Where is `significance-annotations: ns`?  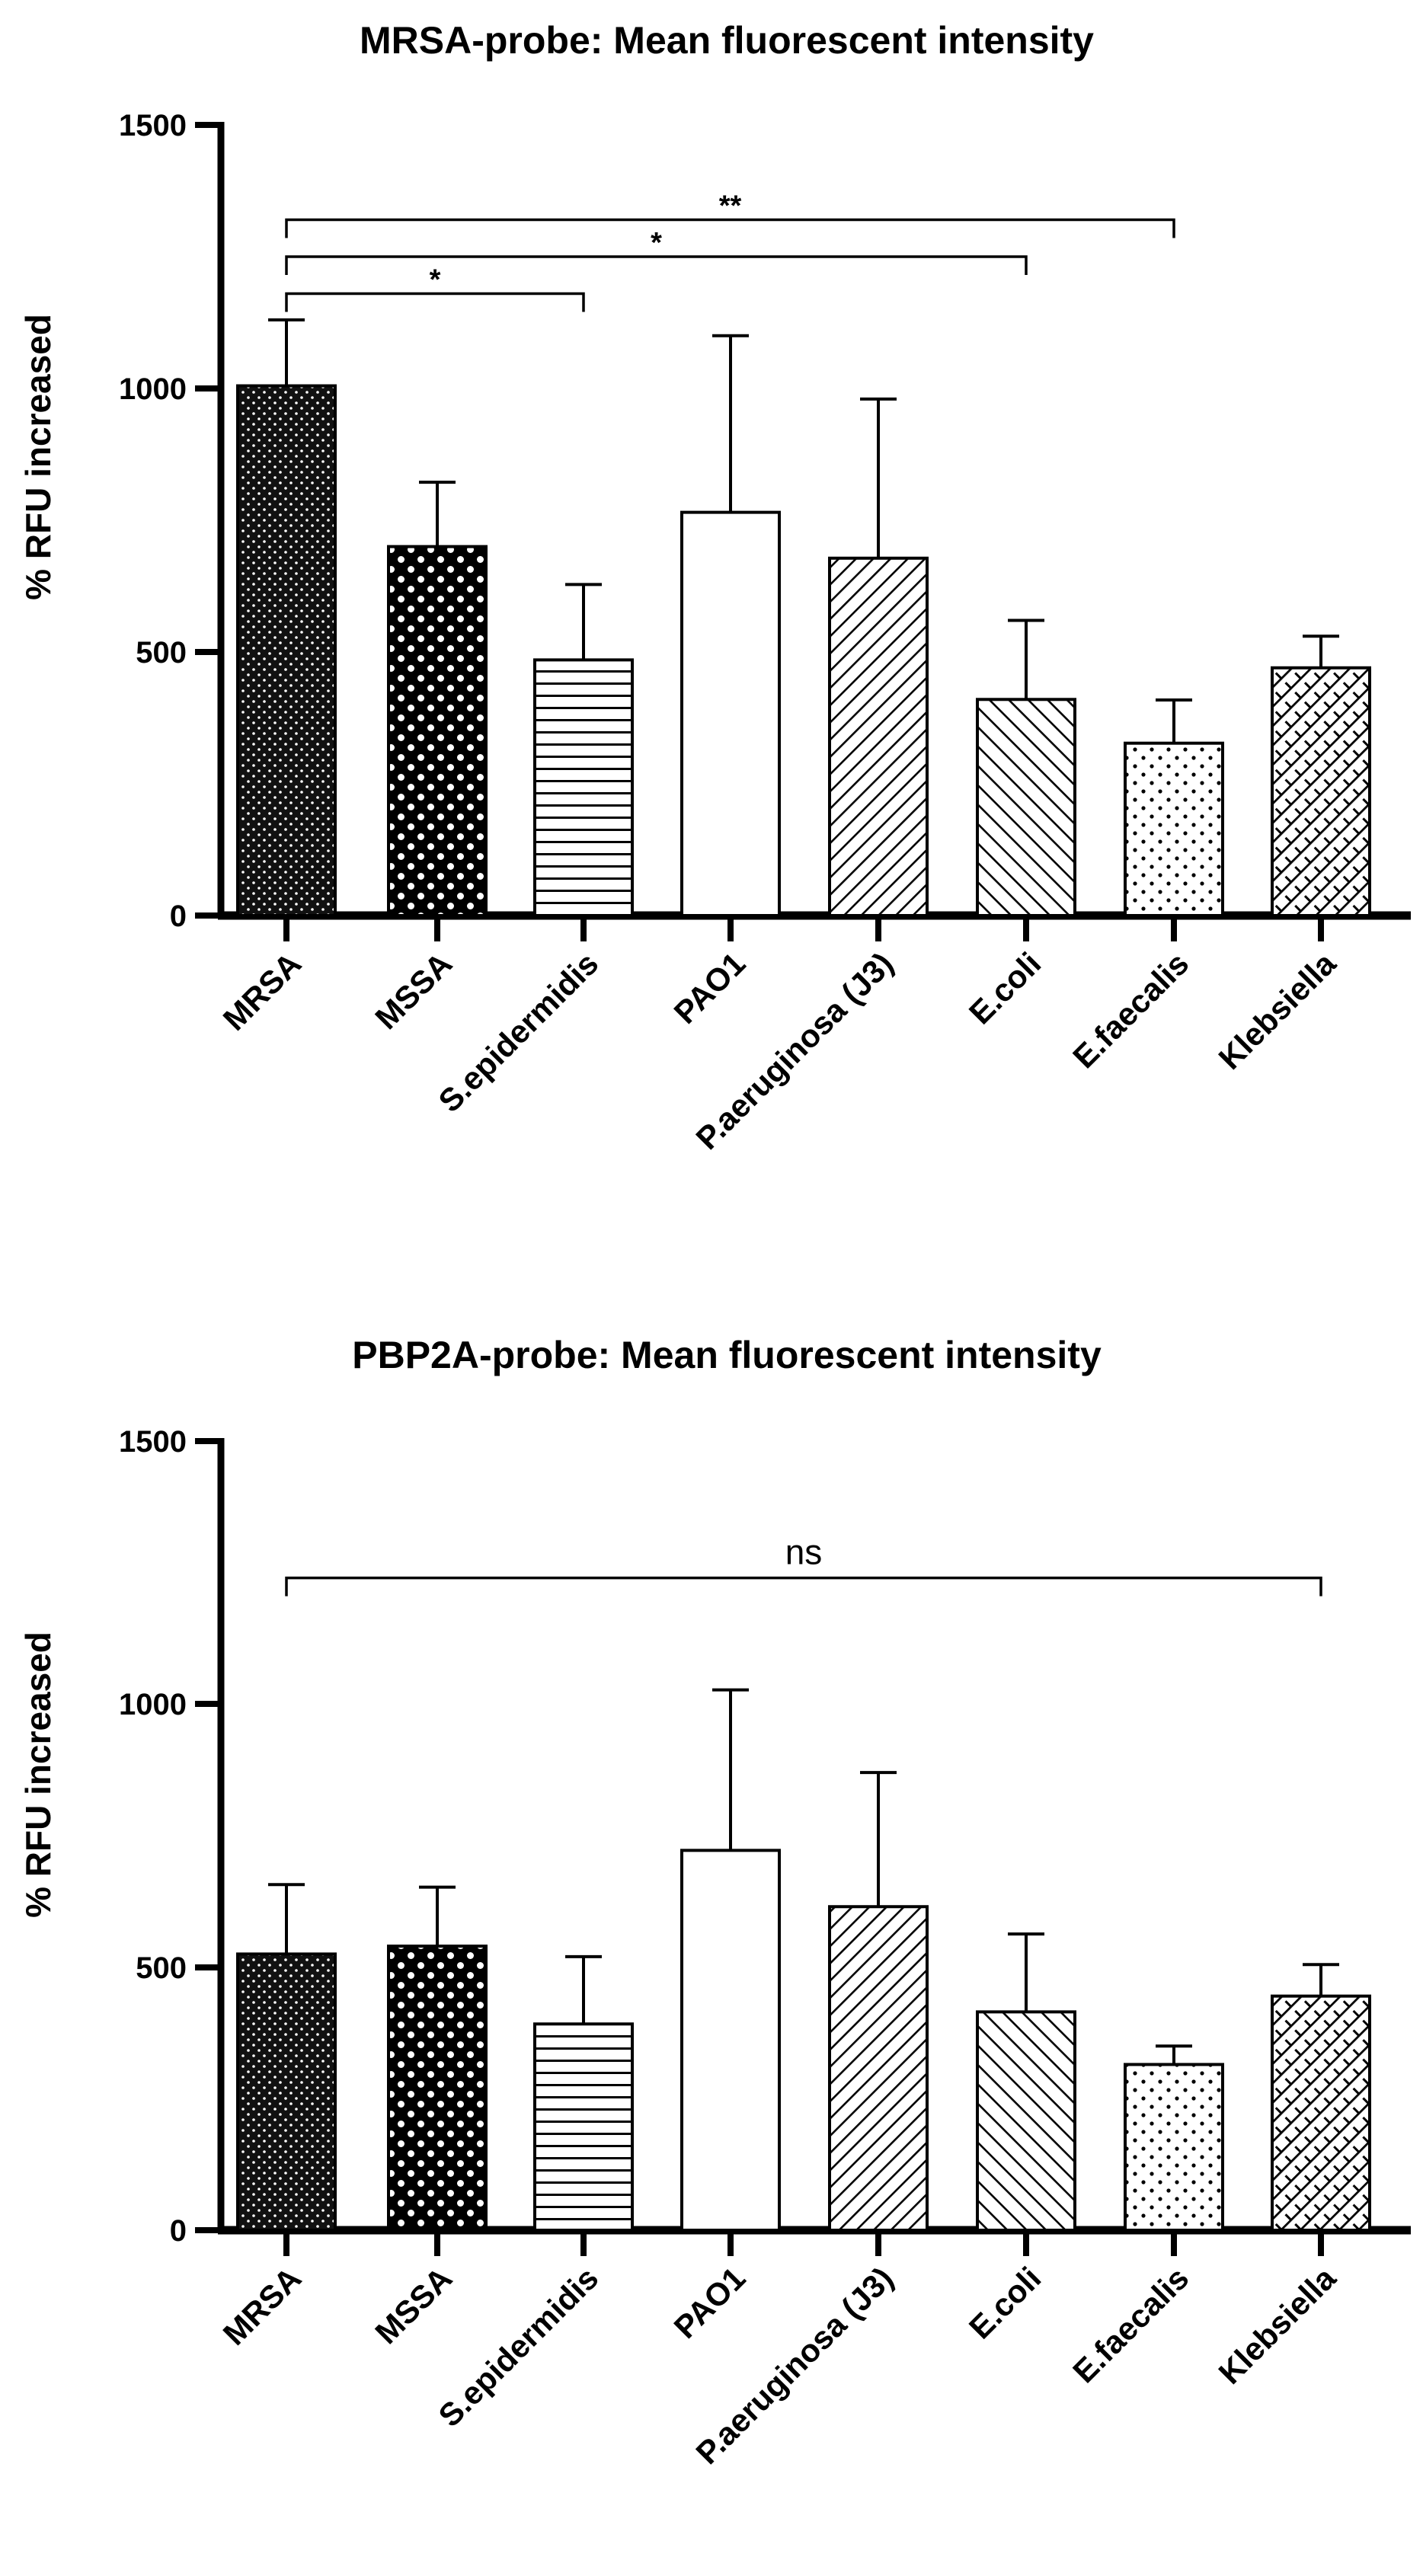
significance-annotations: ns is located at coordinates (803, 1564).